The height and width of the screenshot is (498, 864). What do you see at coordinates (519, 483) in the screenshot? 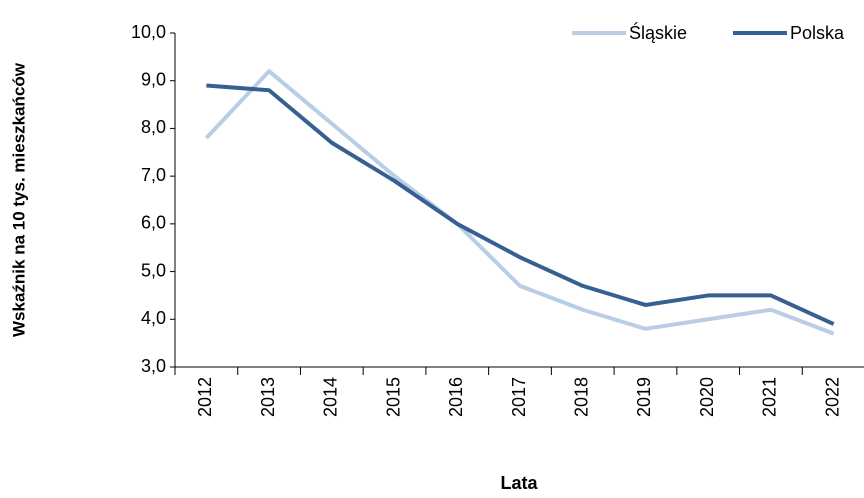
I see `x-axis-label: Lata` at bounding box center [519, 483].